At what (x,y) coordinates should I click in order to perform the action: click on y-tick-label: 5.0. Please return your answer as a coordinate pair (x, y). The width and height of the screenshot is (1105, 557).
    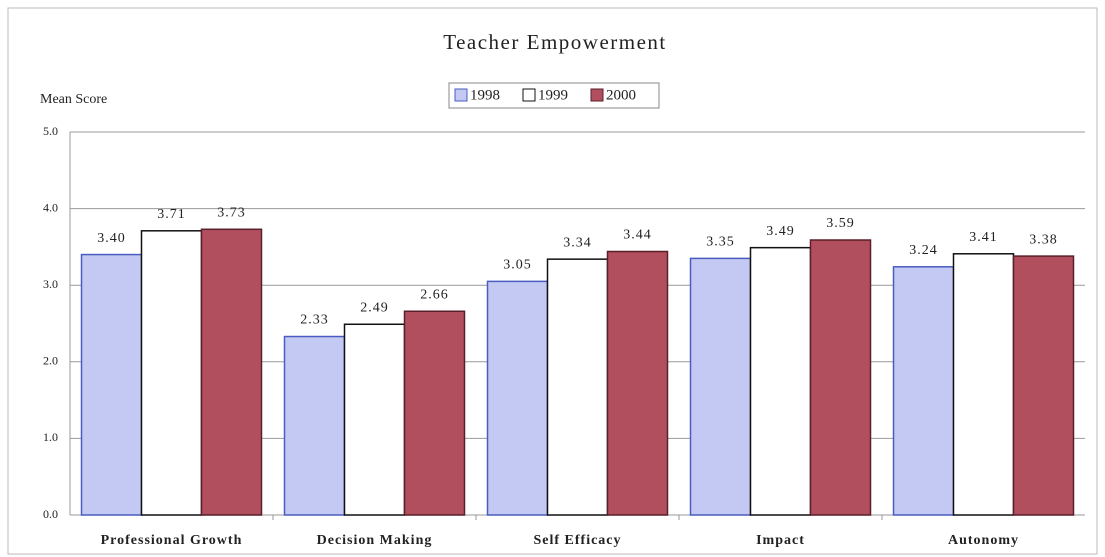
    Looking at the image, I should click on (50, 131).